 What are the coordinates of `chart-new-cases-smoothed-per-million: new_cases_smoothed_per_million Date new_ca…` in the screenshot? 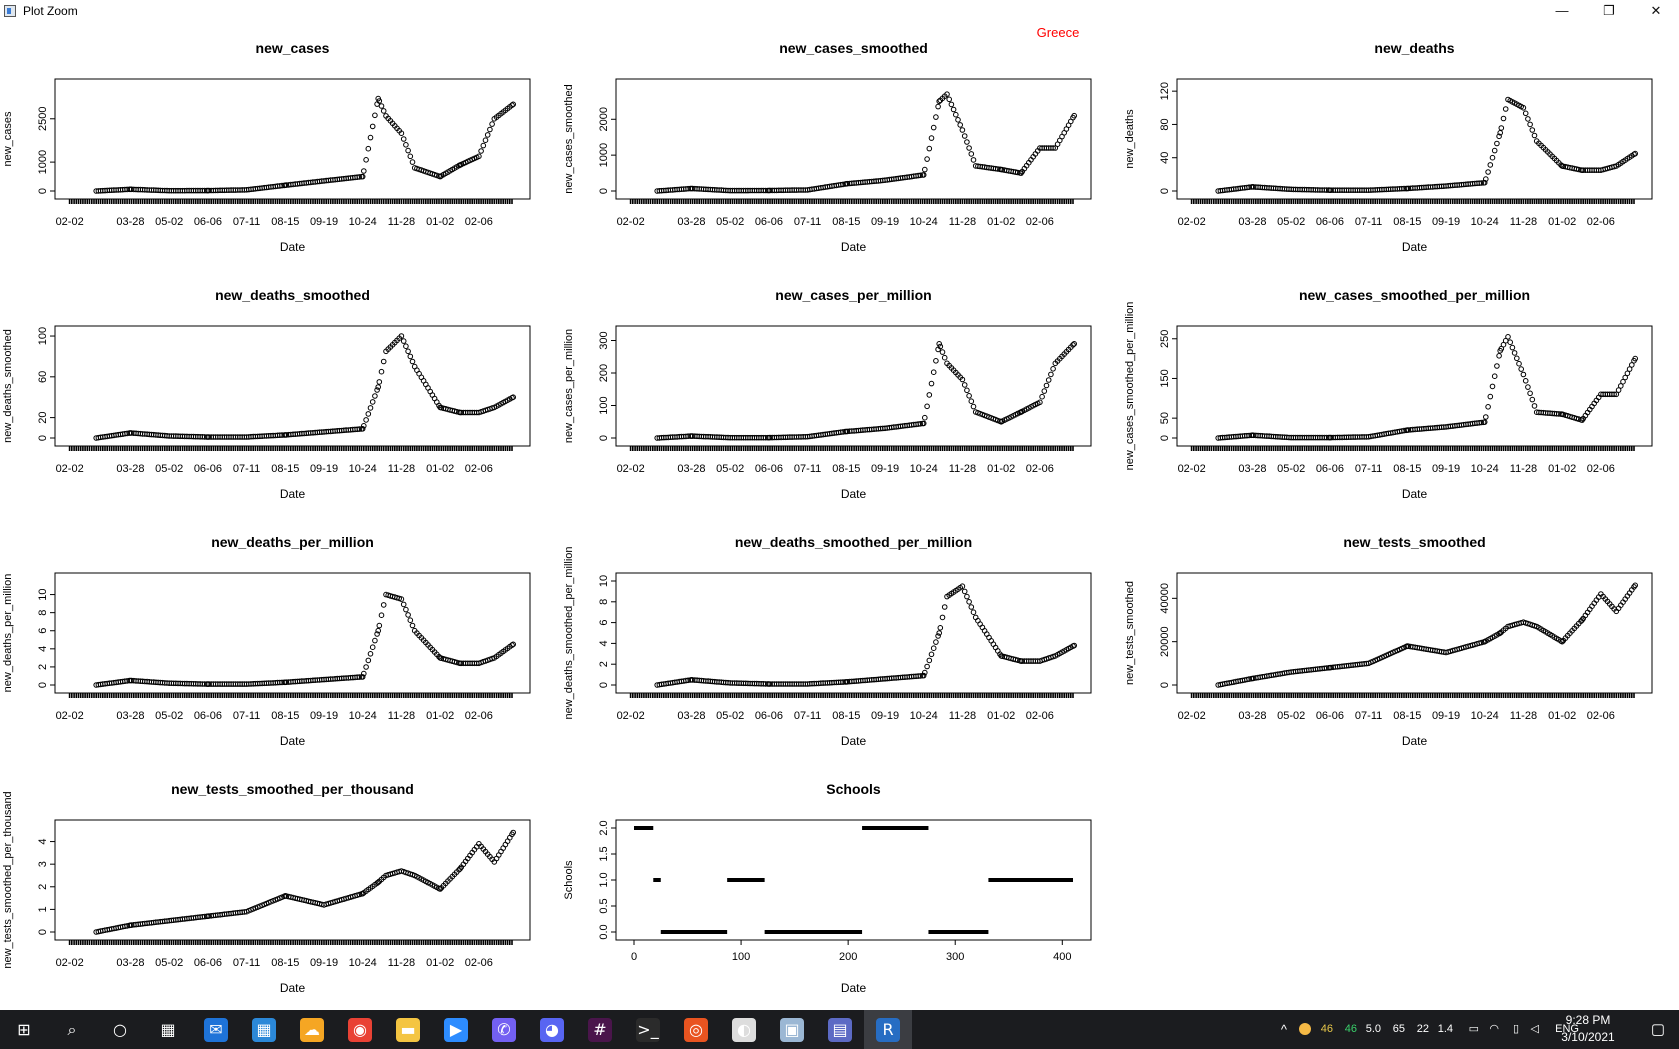 It's located at (1388, 394).